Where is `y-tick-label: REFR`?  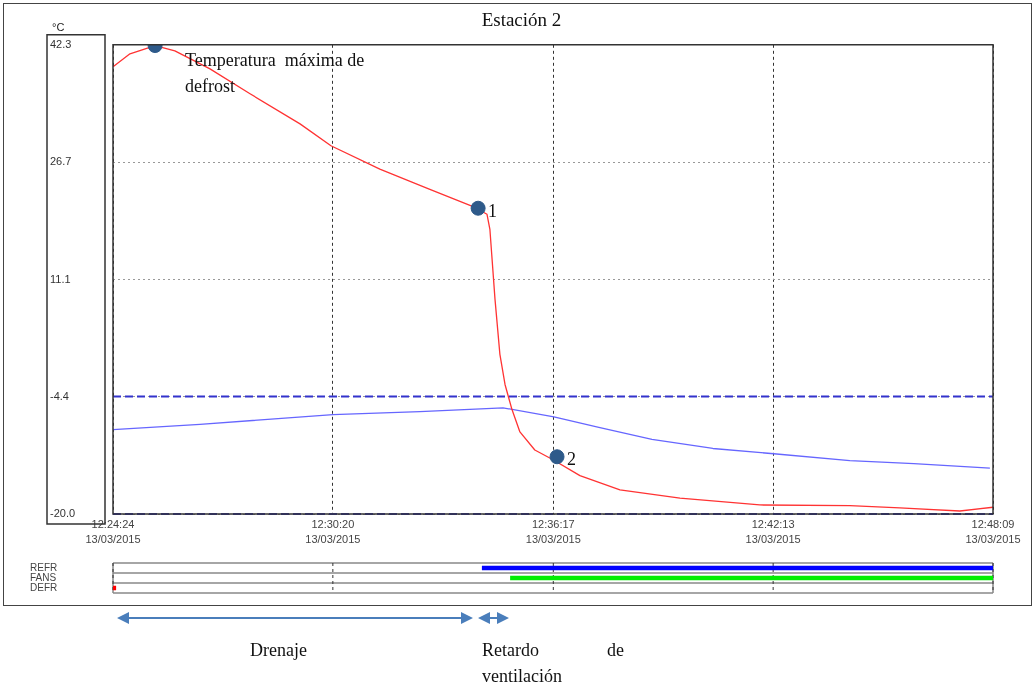
y-tick-label: REFR is located at coordinates (44, 567).